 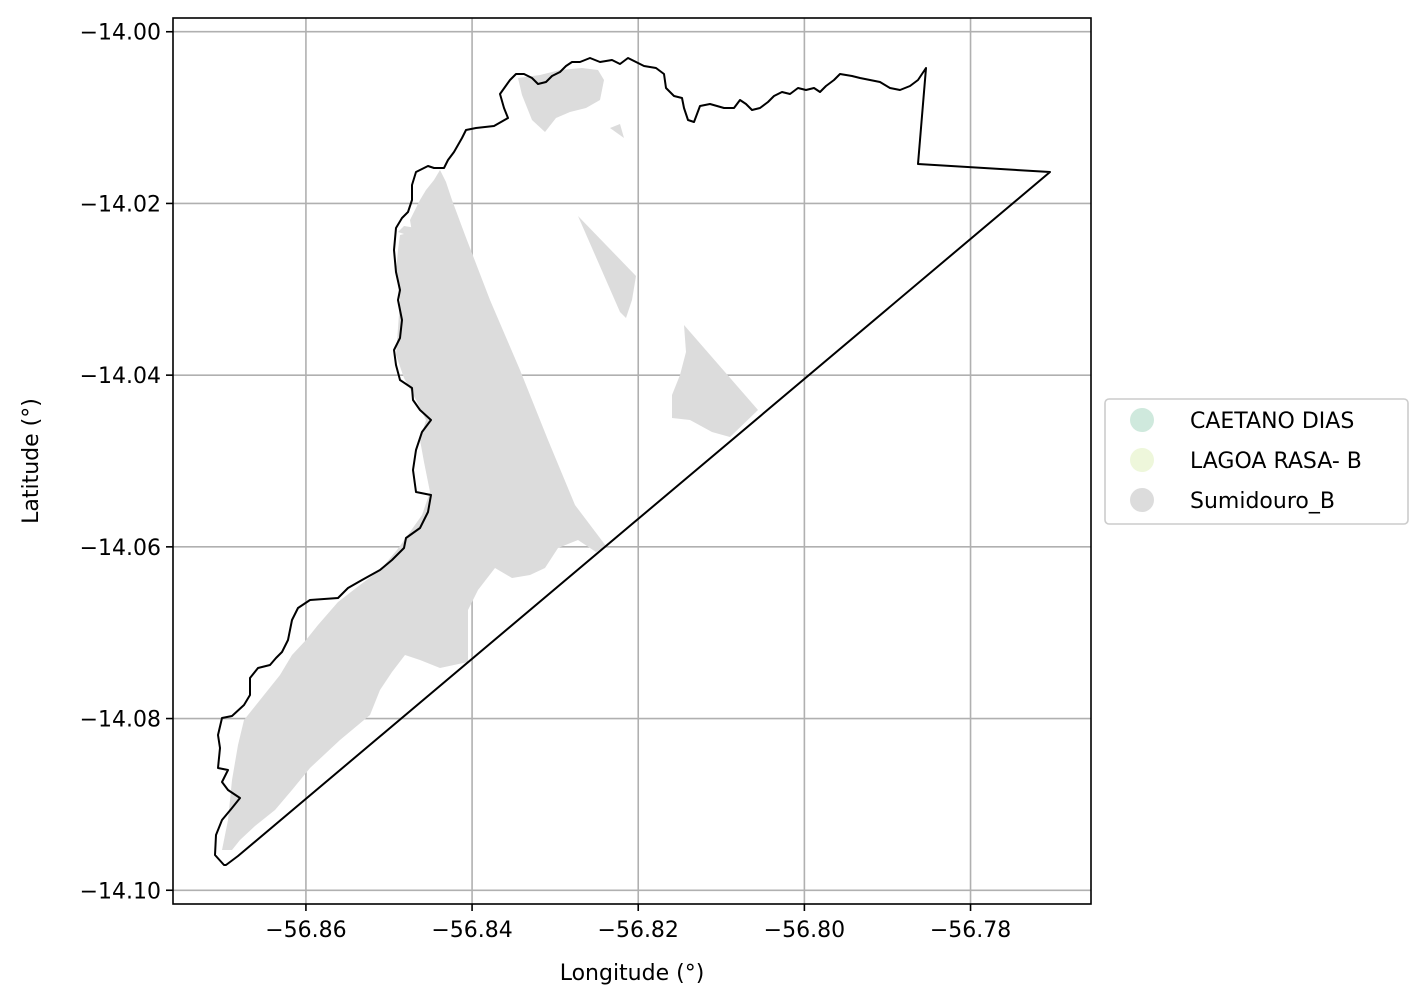 I want to click on legend: CAETANO DIAS LAGOA RASA- B Sumidouro_B, so click(x=1256, y=461).